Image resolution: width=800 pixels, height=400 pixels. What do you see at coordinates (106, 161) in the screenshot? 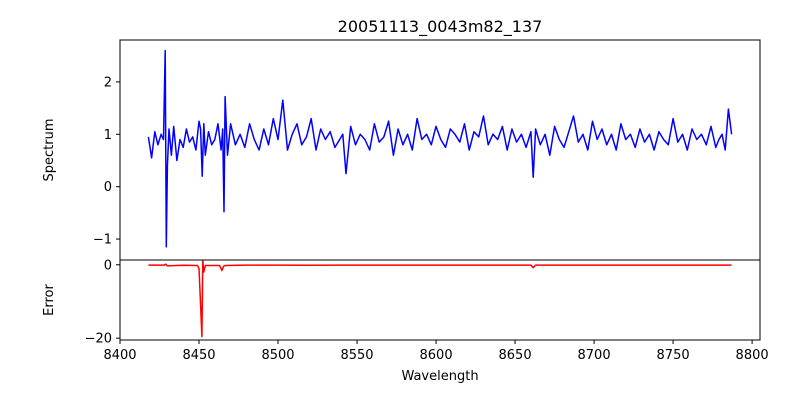
I see `spectrum-y-ticks: −1 0 1 2` at bounding box center [106, 161].